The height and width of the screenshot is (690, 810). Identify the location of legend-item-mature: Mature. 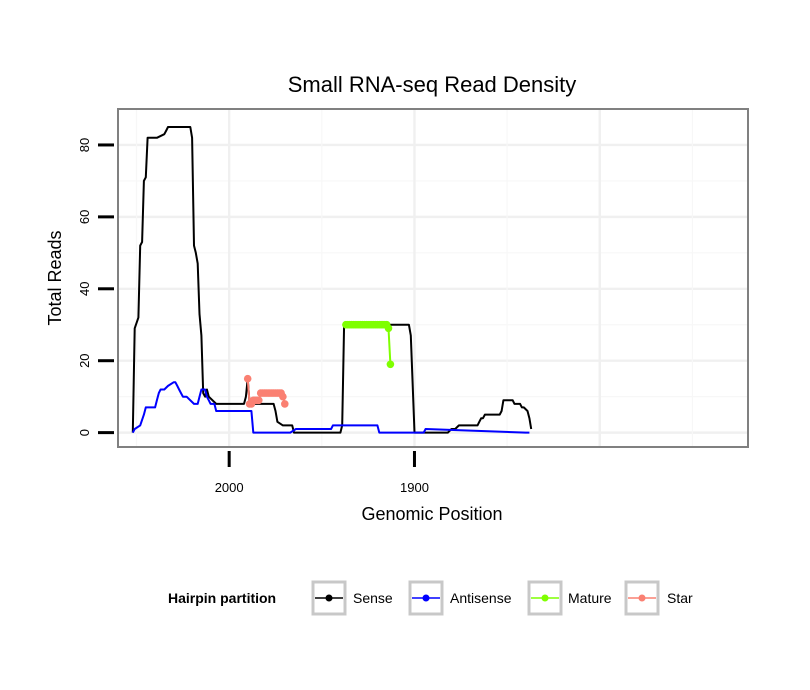
(569, 598).